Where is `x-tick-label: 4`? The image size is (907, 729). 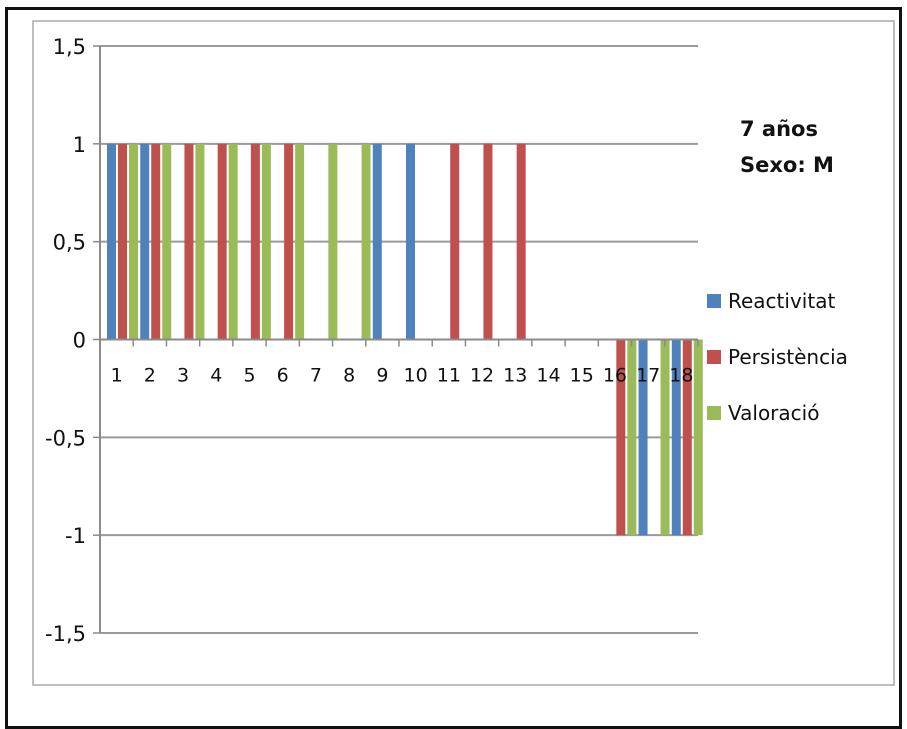 x-tick-label: 4 is located at coordinates (216, 376).